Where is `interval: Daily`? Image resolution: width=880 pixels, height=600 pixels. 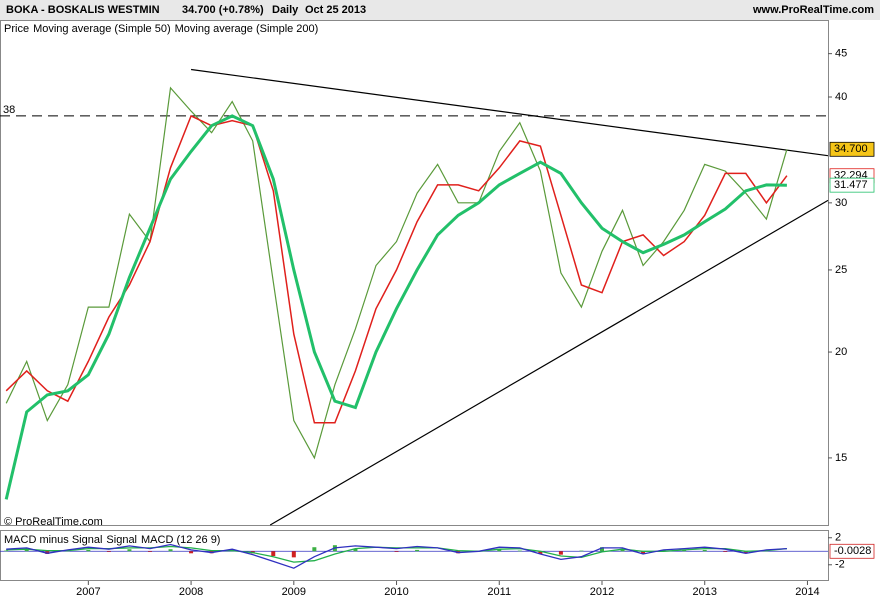
interval: Daily is located at coordinates (285, 10).